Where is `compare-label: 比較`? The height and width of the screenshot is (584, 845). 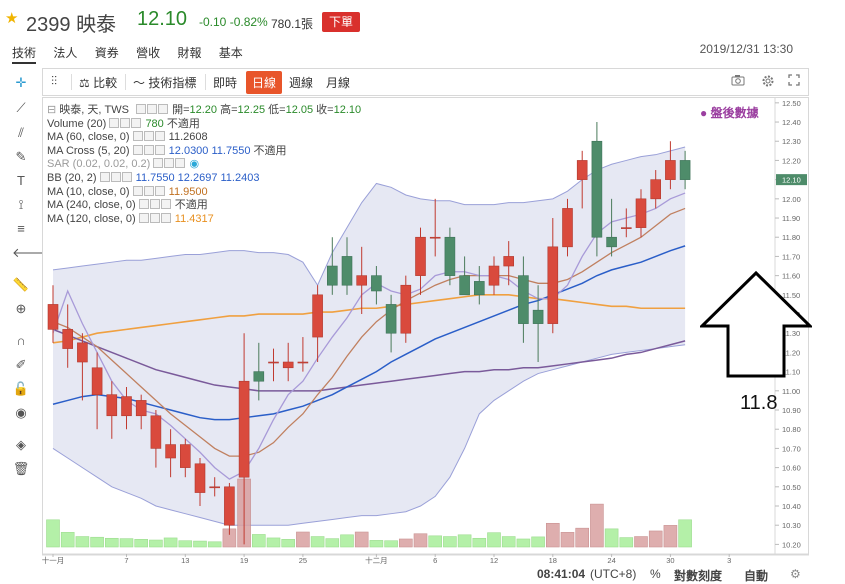
compare-label: 比較 is located at coordinates (105, 83).